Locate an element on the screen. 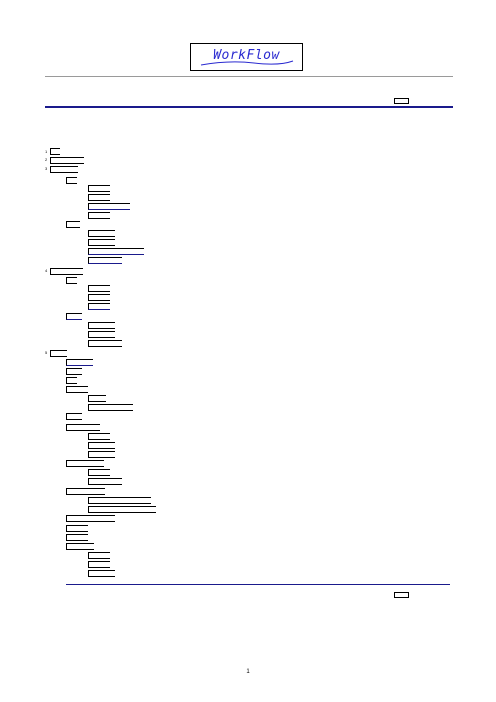  section-number: 5 is located at coordinates (46, 352).